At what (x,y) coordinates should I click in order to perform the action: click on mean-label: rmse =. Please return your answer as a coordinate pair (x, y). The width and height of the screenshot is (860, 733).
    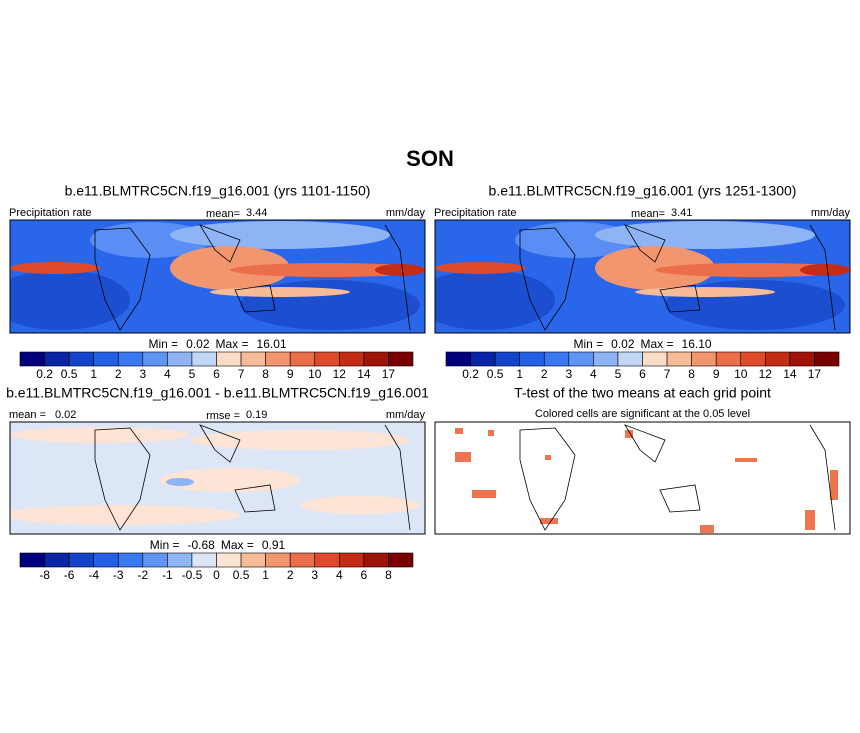
    Looking at the image, I should click on (223, 416).